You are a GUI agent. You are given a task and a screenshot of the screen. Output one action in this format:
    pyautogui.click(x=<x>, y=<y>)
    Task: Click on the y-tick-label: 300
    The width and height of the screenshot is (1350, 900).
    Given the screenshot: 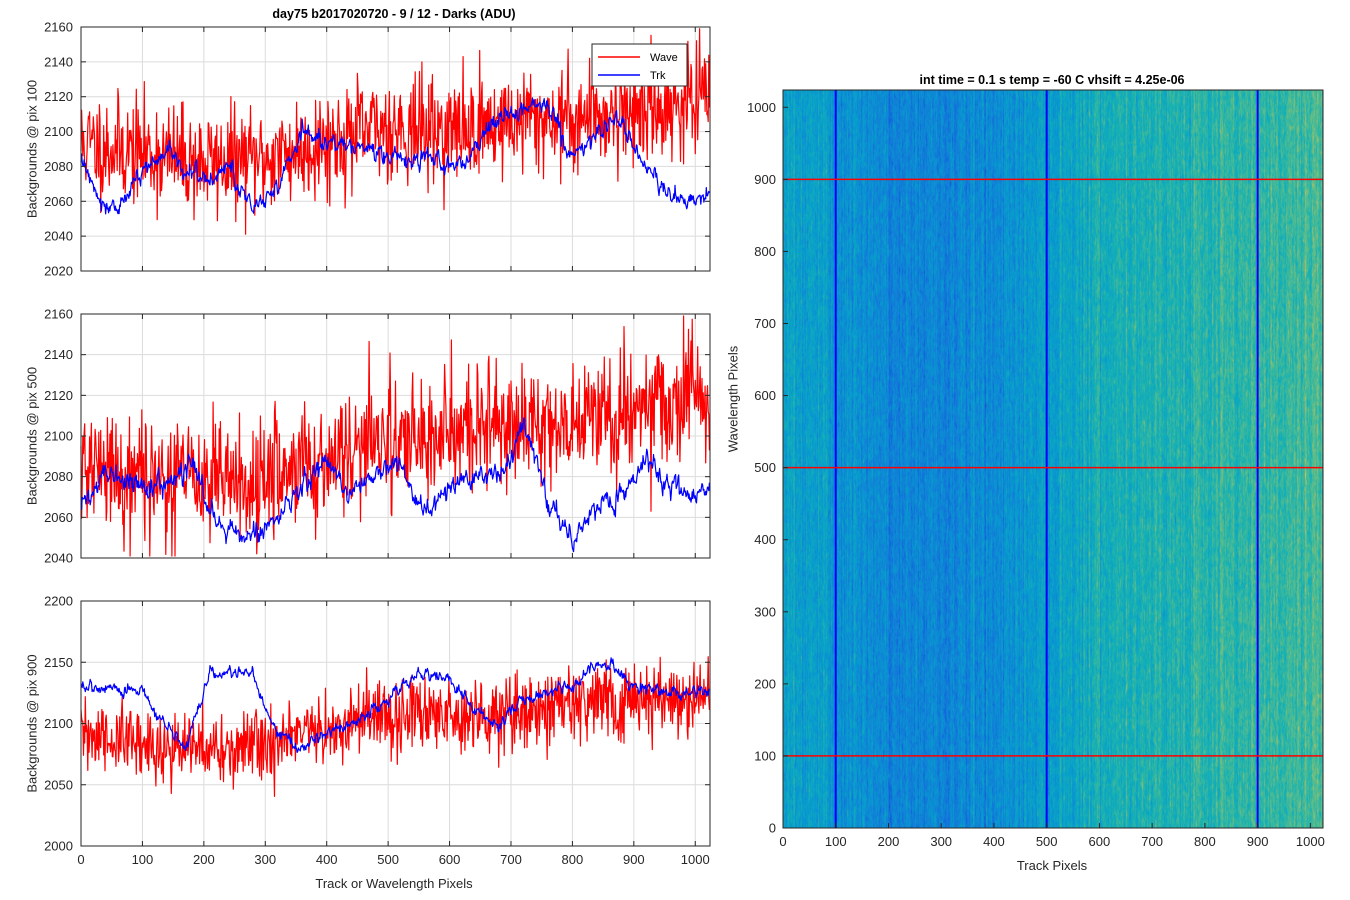 What is the action you would take?
    pyautogui.click(x=765, y=611)
    